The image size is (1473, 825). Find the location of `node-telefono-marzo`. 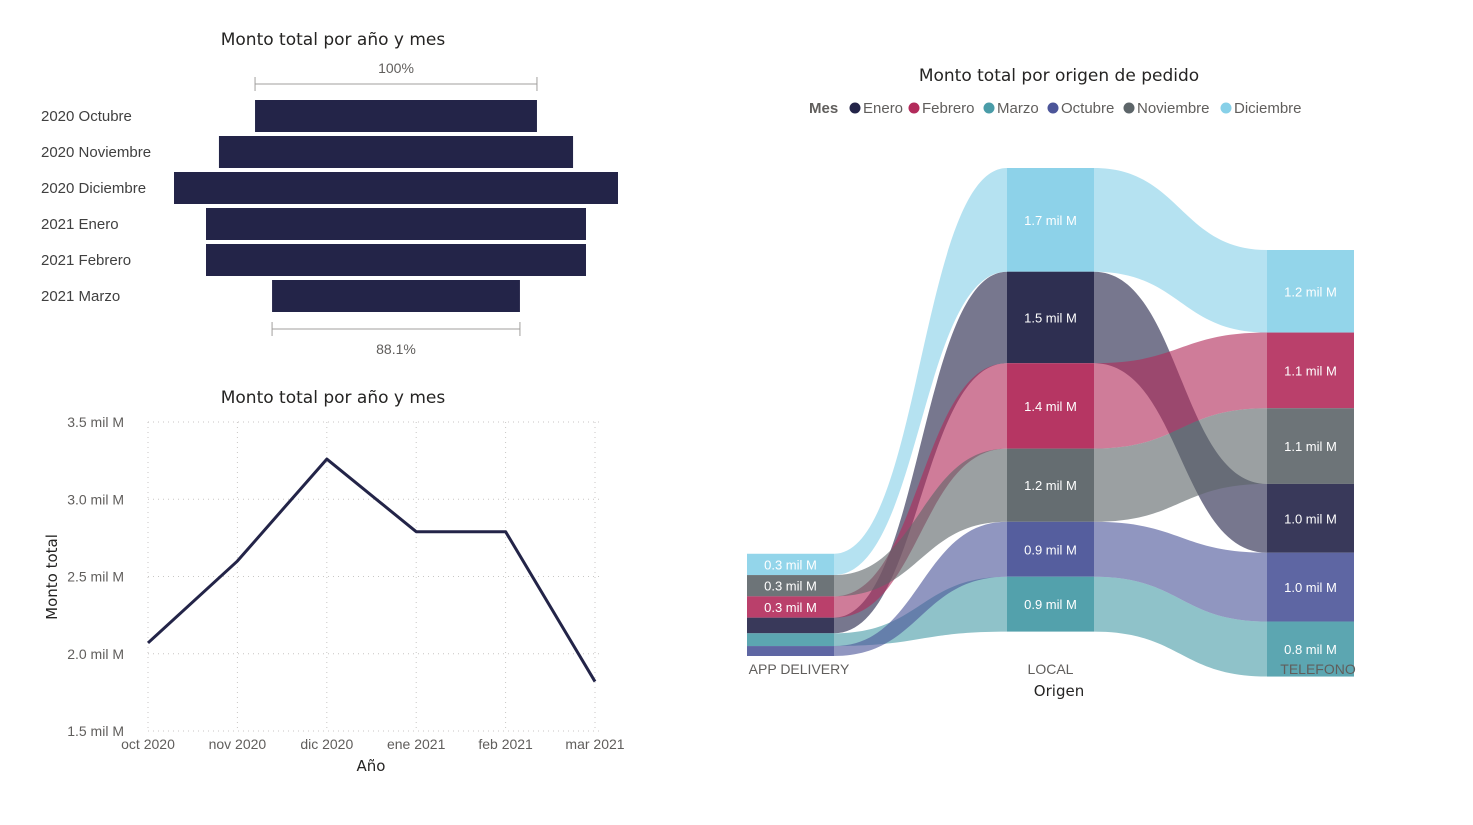

node-telefono-marzo is located at coordinates (1310, 649).